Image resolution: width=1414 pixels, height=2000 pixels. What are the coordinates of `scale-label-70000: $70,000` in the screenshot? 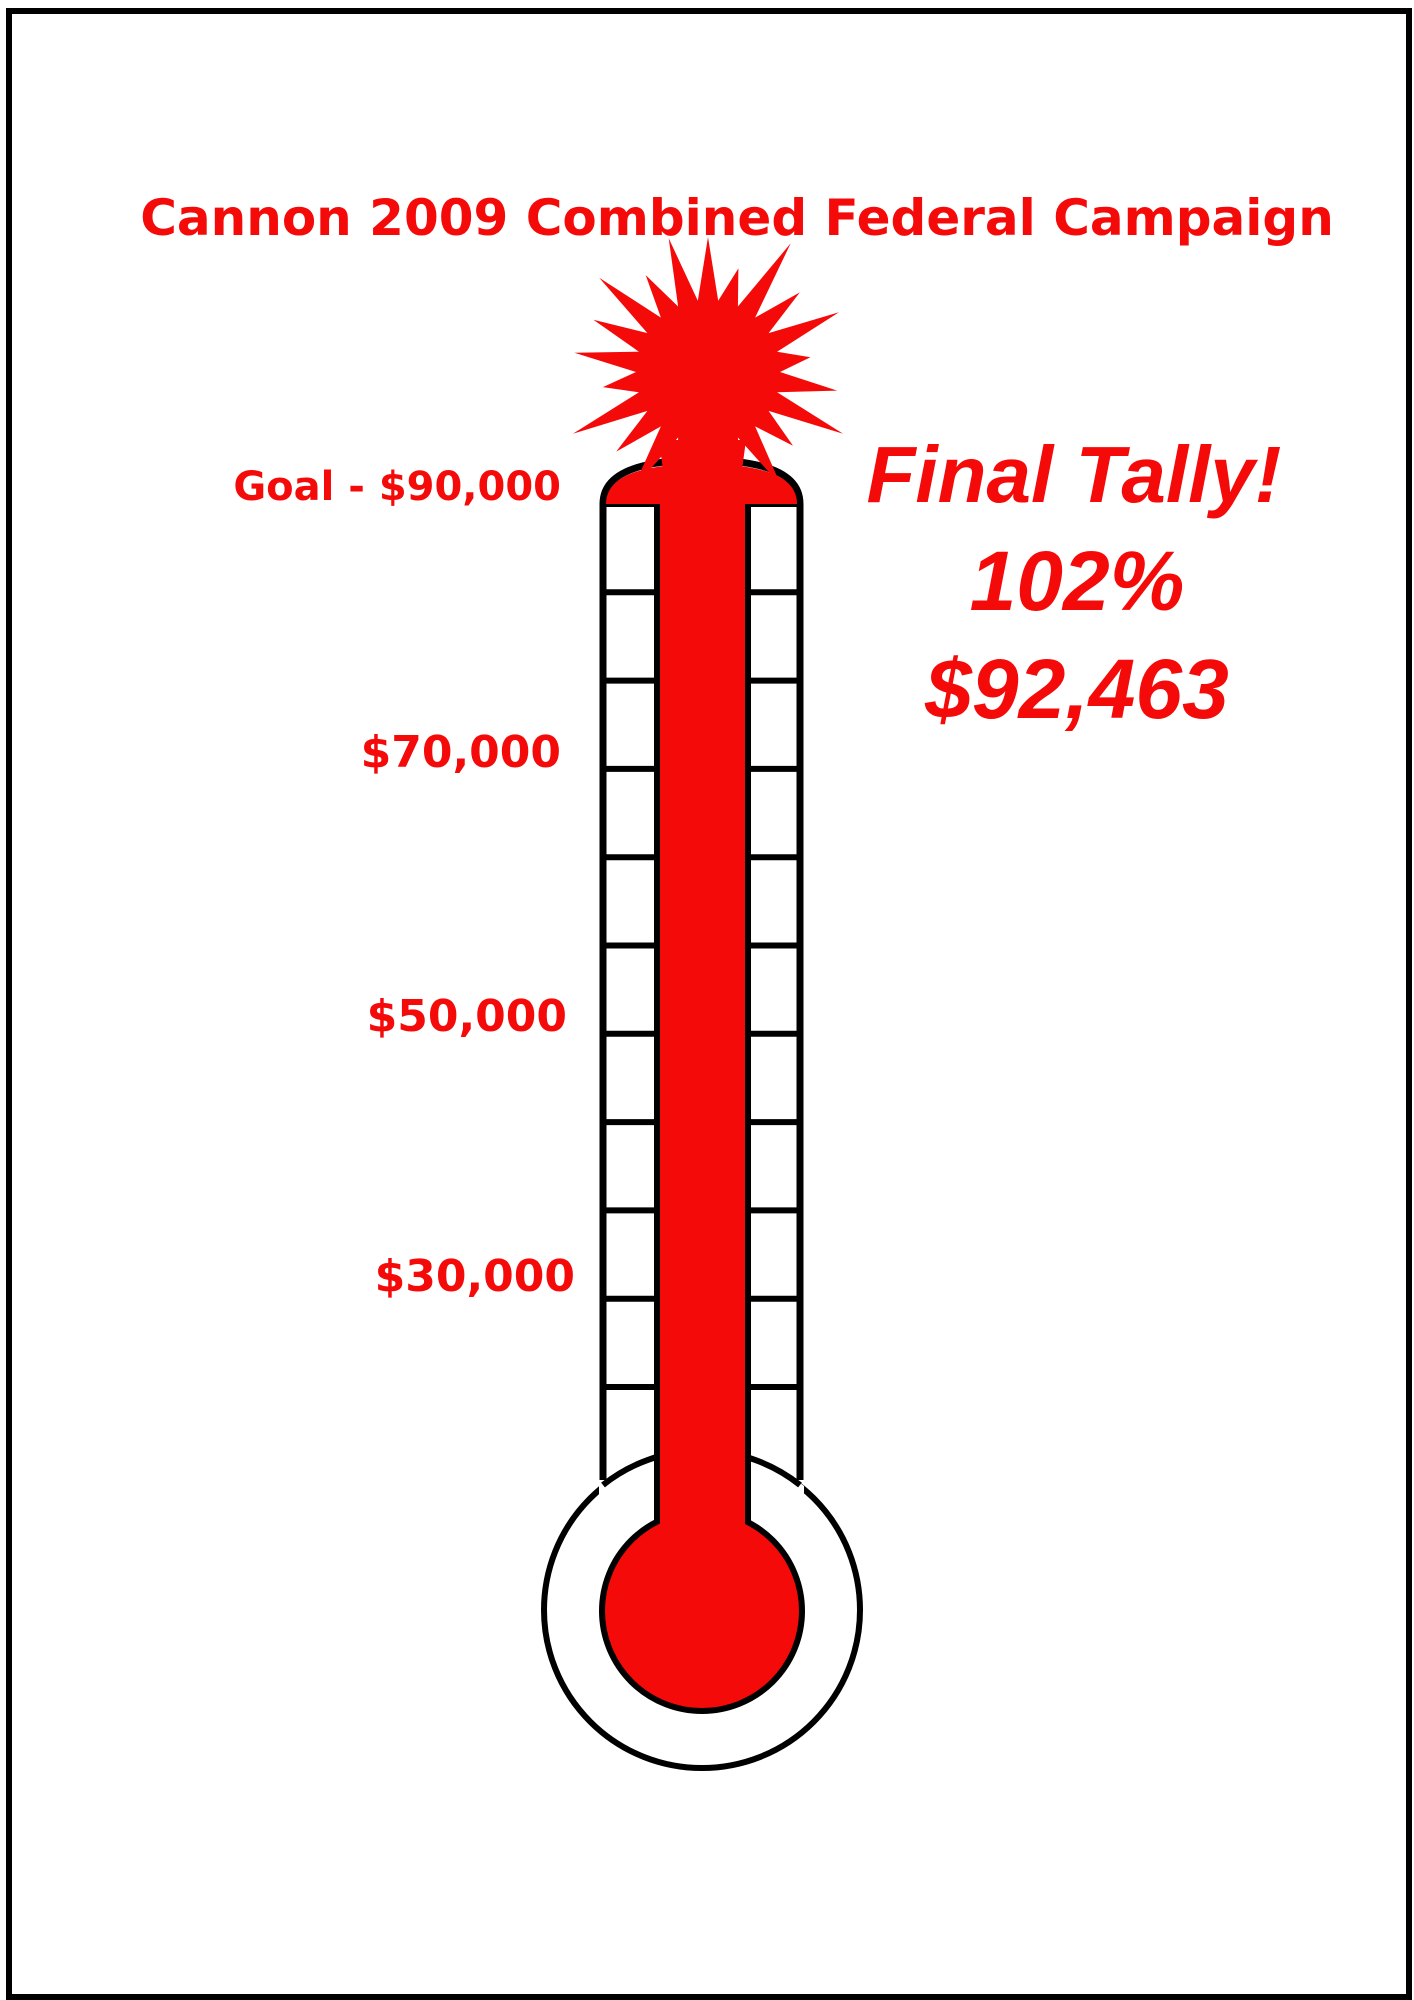 It's located at (461, 752).